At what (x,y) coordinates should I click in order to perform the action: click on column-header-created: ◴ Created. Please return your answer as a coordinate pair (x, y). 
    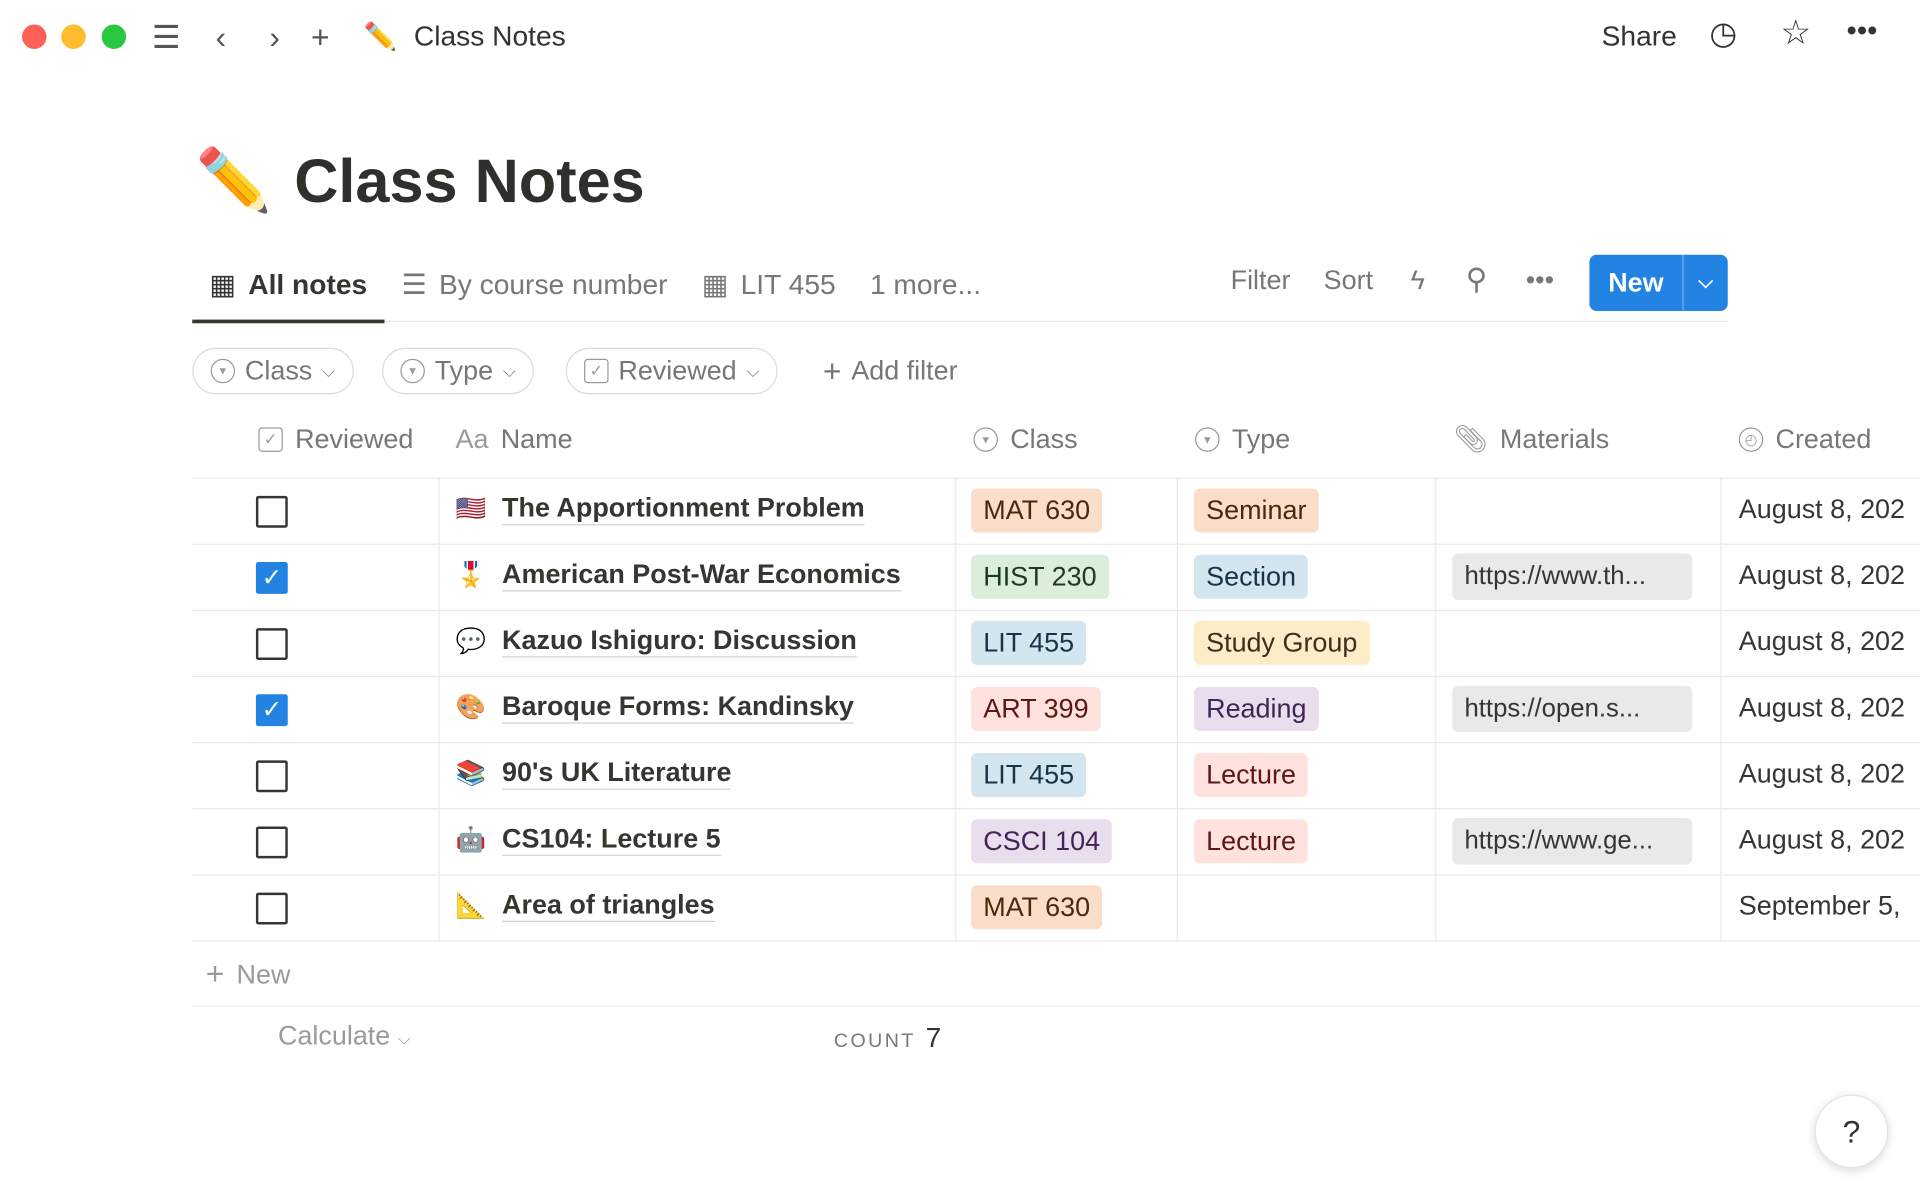
    Looking at the image, I should click on (1804, 440).